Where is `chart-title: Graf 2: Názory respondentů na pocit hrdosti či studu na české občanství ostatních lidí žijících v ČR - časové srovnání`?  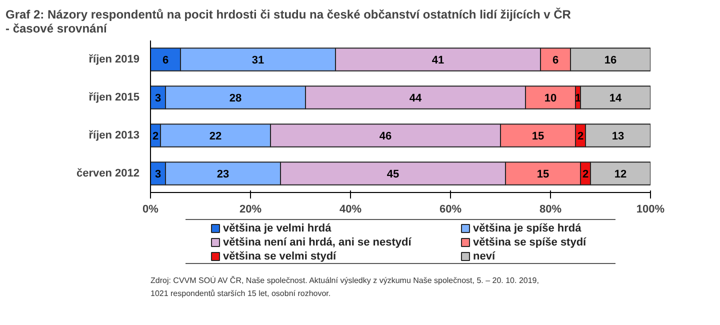
chart-title: Graf 2: Názory respondentů na pocit hrdosti či studu na české občanství ostatních lidí žijících v ČR - časové srovnání is located at coordinates (289, 22).